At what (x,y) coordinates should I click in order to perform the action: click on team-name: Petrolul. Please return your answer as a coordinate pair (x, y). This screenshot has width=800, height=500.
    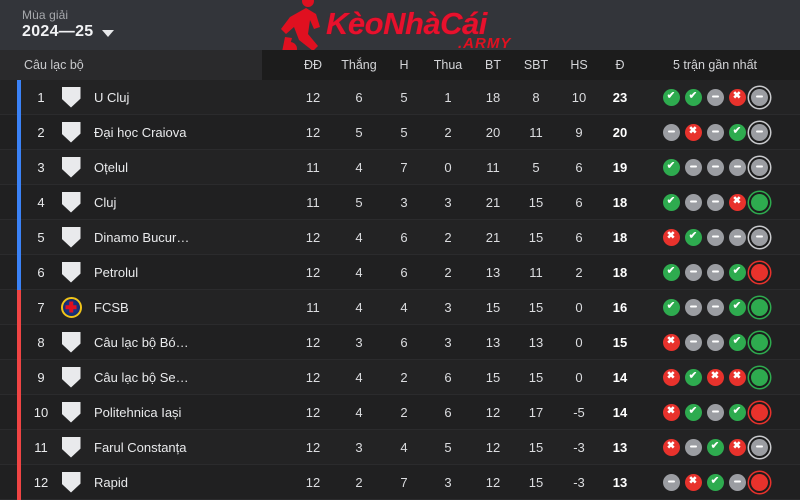
    Looking at the image, I should click on (116, 272).